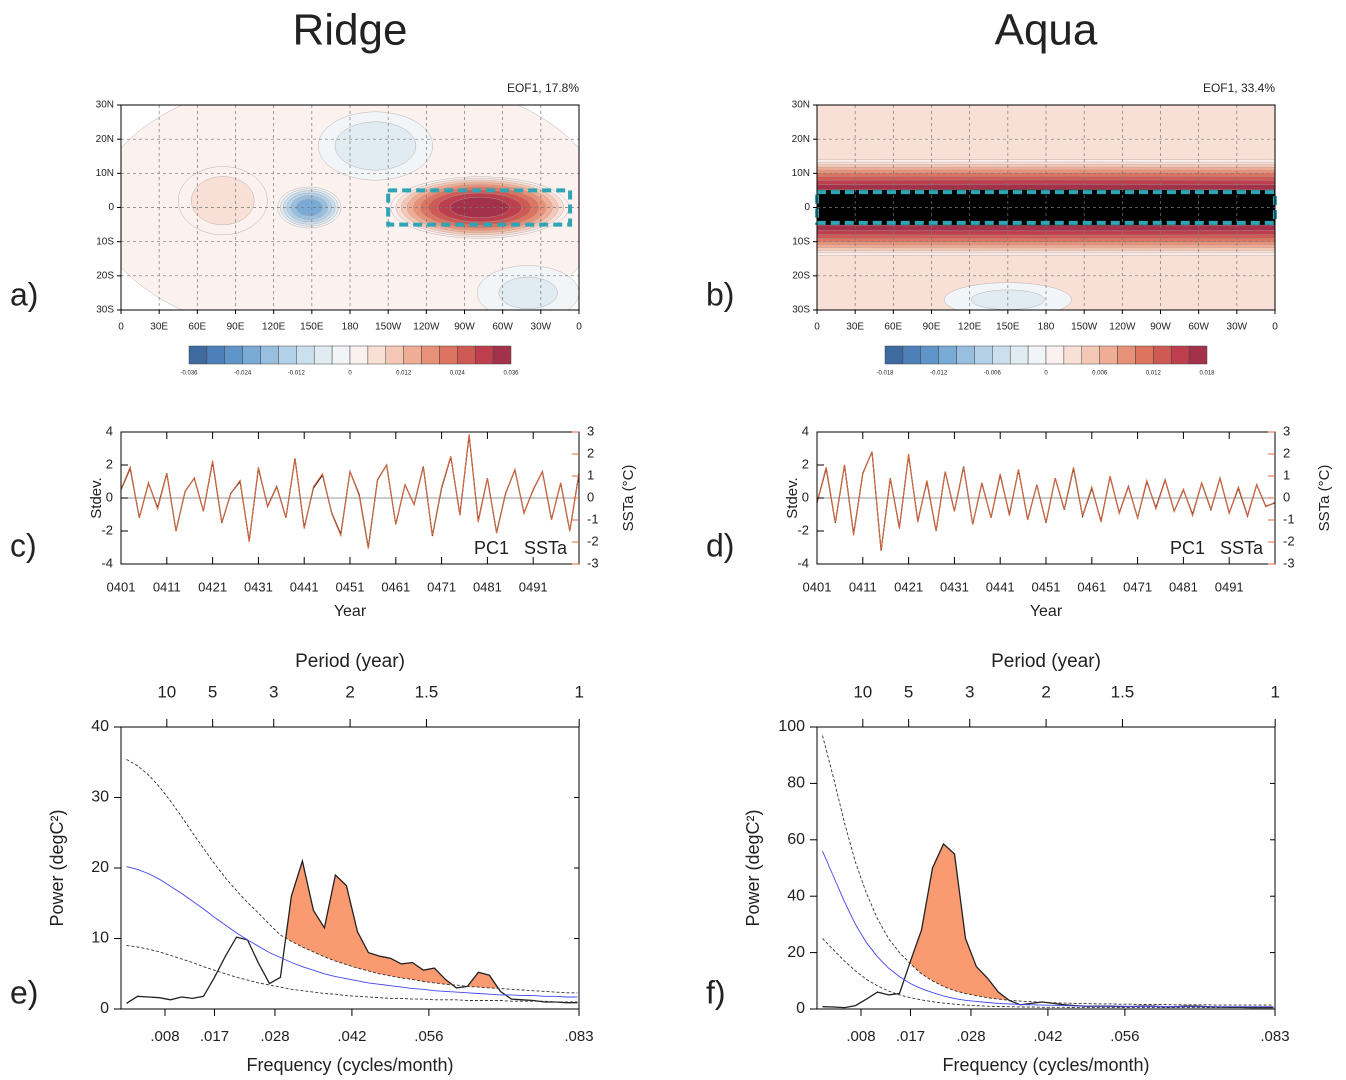 This screenshot has width=1346, height=1080. I want to click on x-tick-label: 180, so click(1046, 327).